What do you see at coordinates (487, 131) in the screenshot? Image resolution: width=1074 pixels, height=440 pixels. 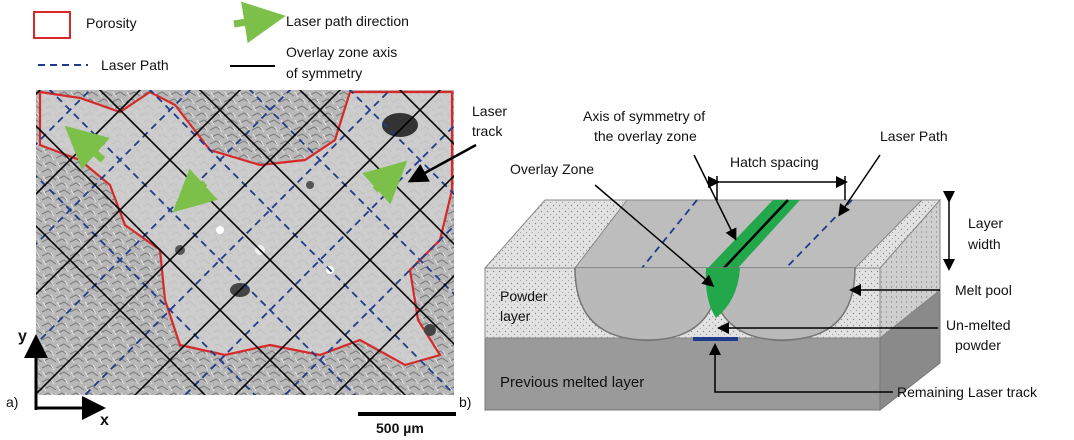 I see `laser-track-line2: track` at bounding box center [487, 131].